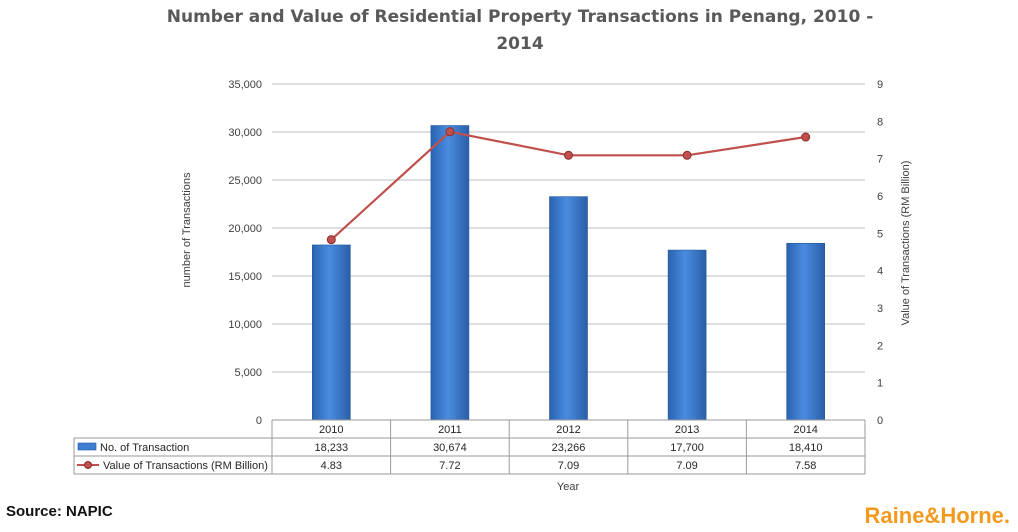 This screenshot has width=1018, height=532. What do you see at coordinates (519, 44) in the screenshot?
I see `chart-title-line2: 2014` at bounding box center [519, 44].